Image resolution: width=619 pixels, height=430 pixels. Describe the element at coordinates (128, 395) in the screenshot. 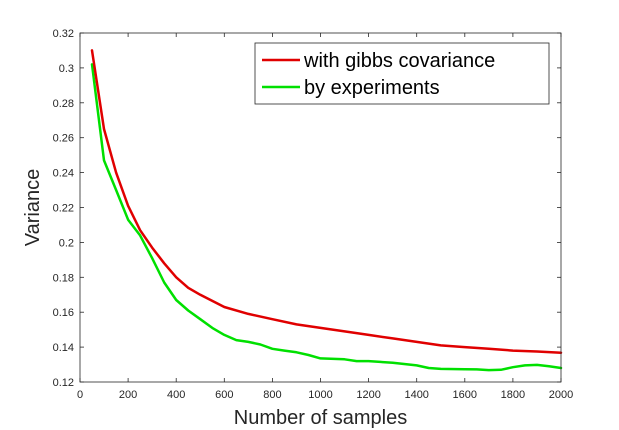

I see `x-tick-label: 200` at that location.